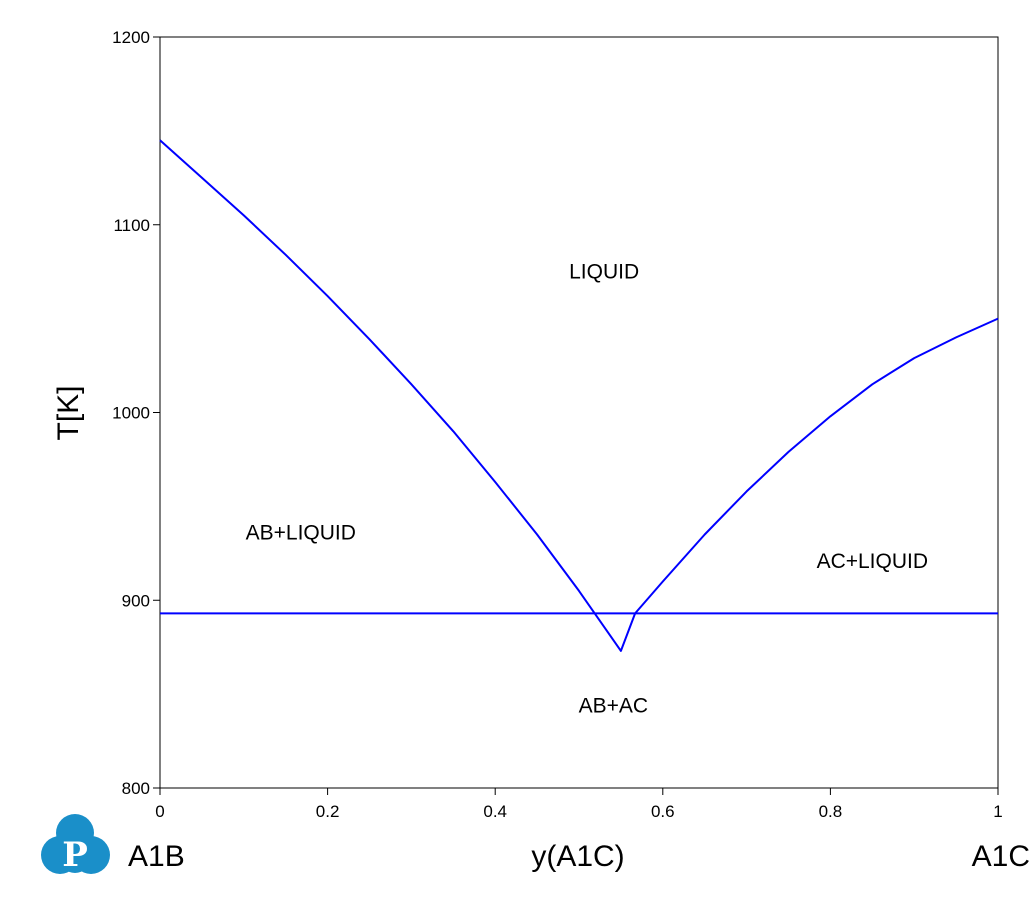 The image size is (1035, 907). Describe the element at coordinates (577, 856) in the screenshot. I see `x-axis-label: y(A1C)` at that location.